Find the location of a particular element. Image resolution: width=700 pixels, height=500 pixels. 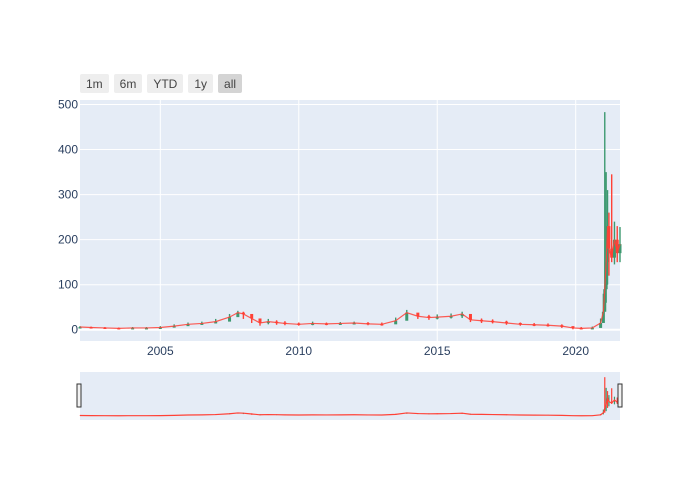

range-slider is located at coordinates (350, 396).